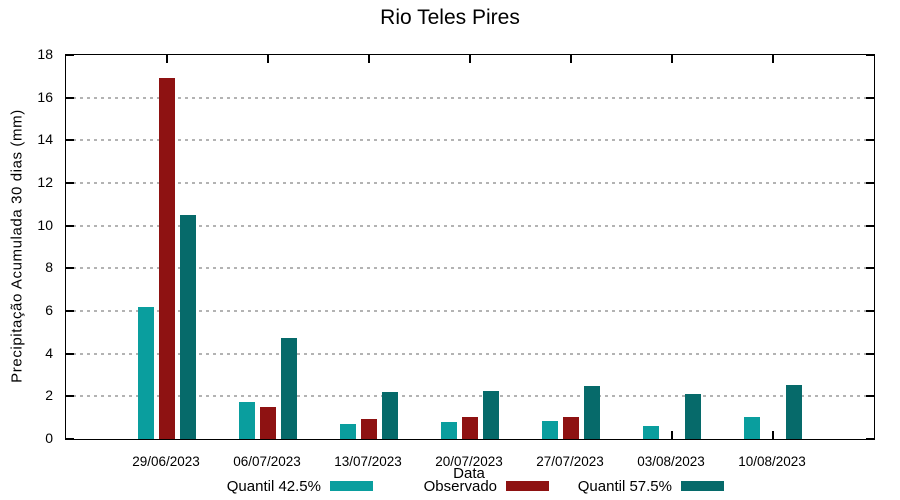 The width and height of the screenshot is (900, 500). I want to click on y-tick-label: 8, so click(49, 267).